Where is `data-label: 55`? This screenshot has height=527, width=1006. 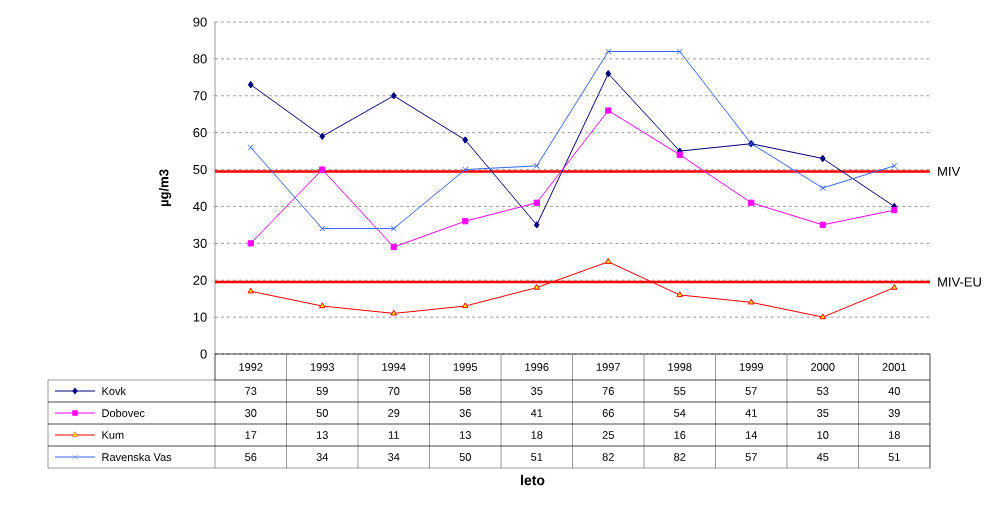
data-label: 55 is located at coordinates (680, 391).